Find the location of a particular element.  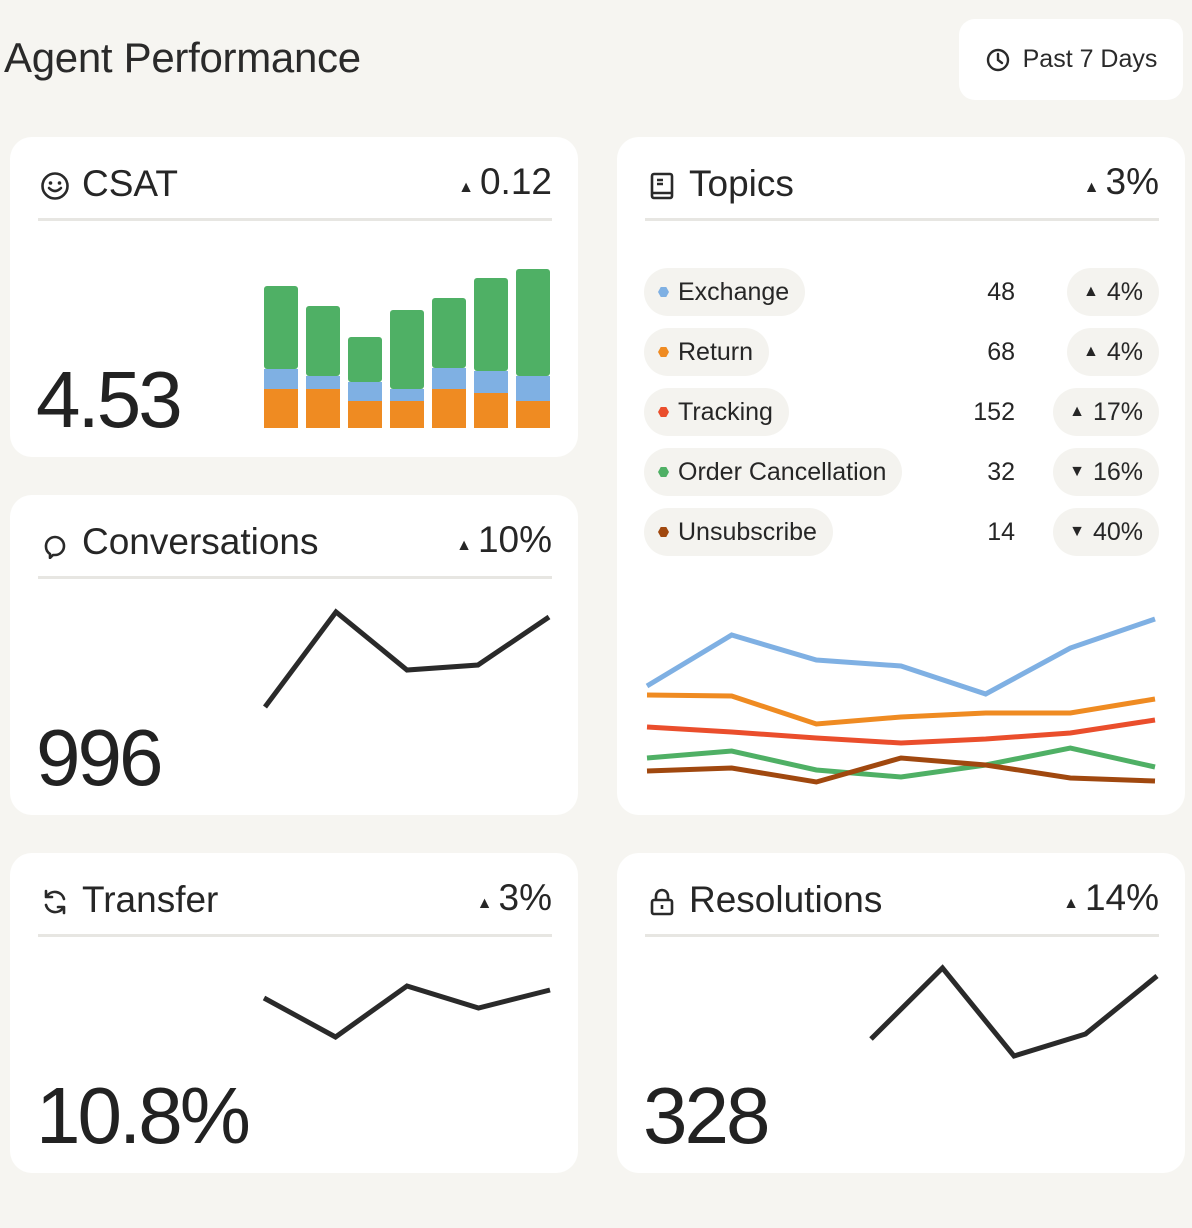

resolutions-line is located at coordinates (1014, 1011).